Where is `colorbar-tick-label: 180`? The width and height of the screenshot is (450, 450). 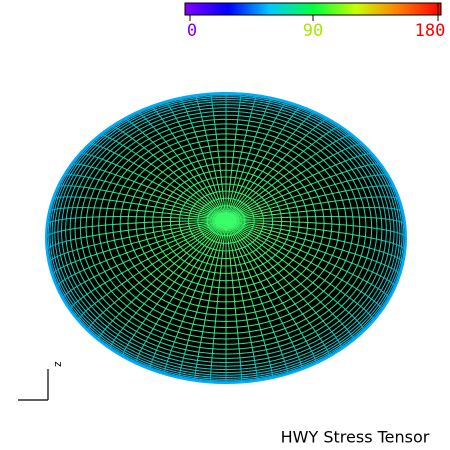
colorbar-tick-label: 180 is located at coordinates (430, 31).